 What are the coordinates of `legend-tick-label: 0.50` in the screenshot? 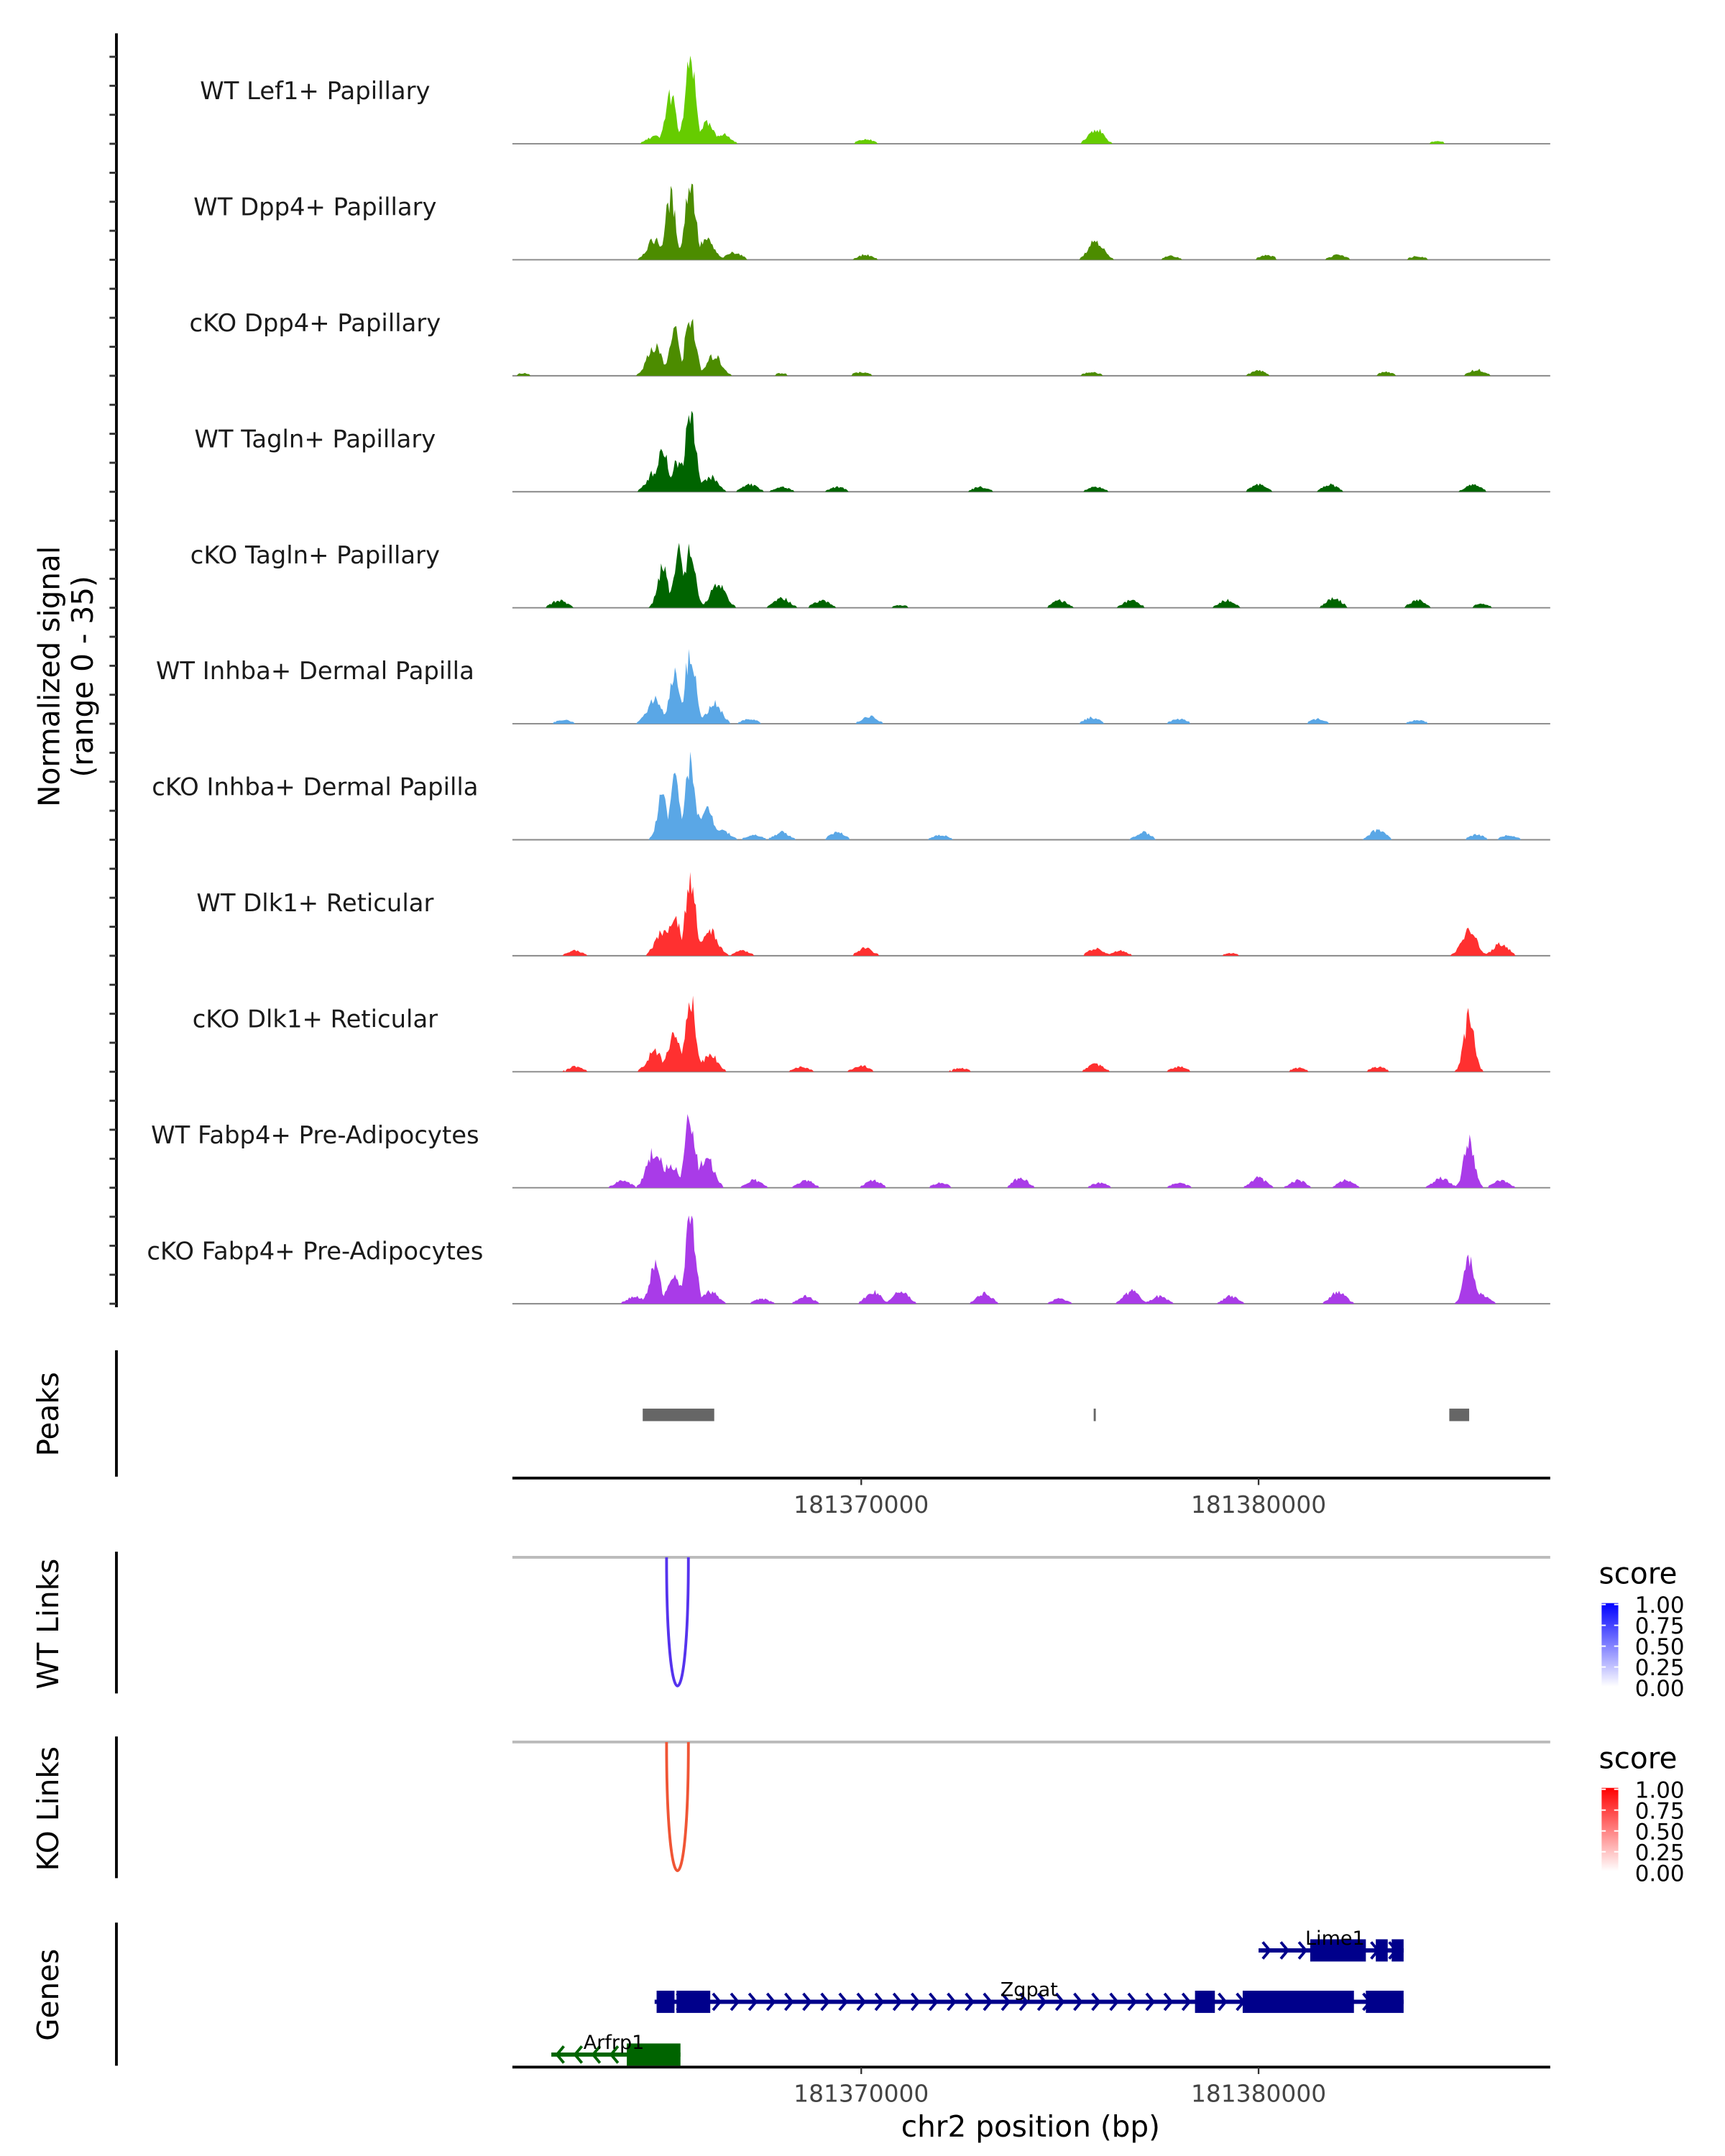 It's located at (1660, 1832).